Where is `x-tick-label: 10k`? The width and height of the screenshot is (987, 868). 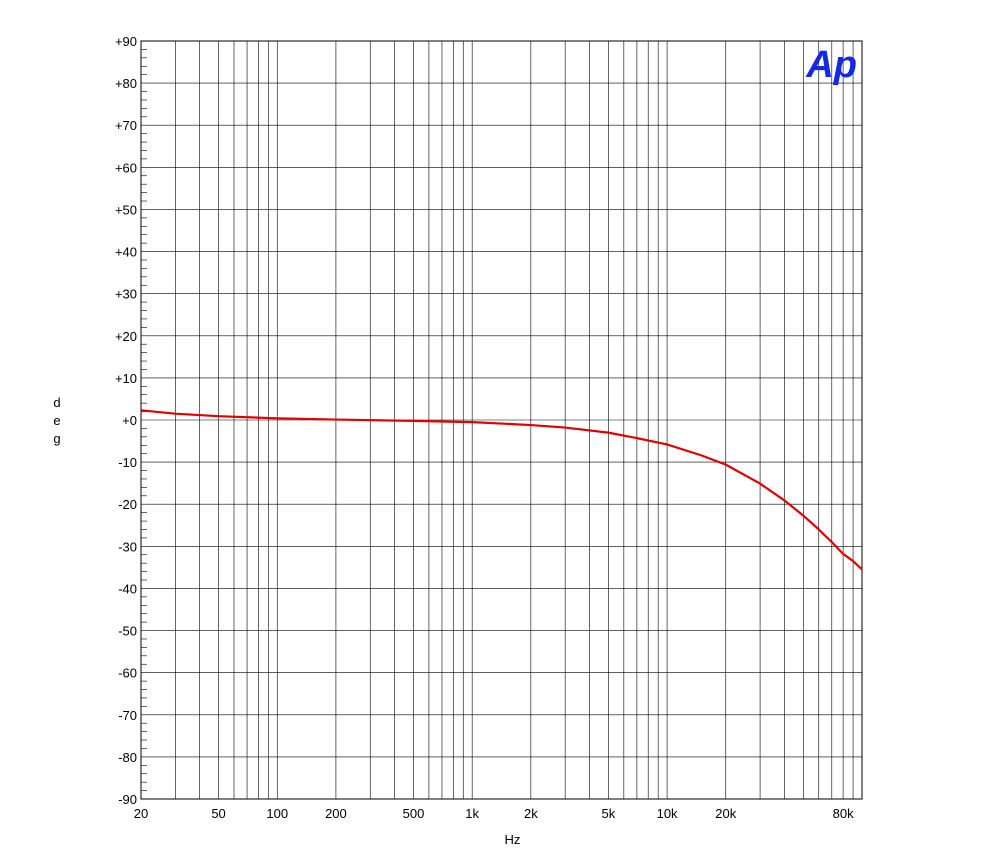
x-tick-label: 10k is located at coordinates (667, 813).